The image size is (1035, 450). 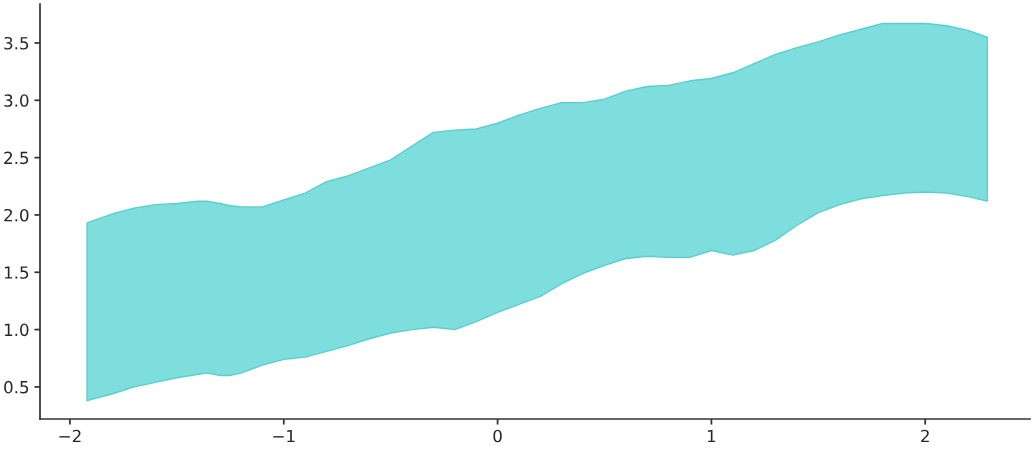 I want to click on y-tick-label: 3.5, so click(x=16, y=43).